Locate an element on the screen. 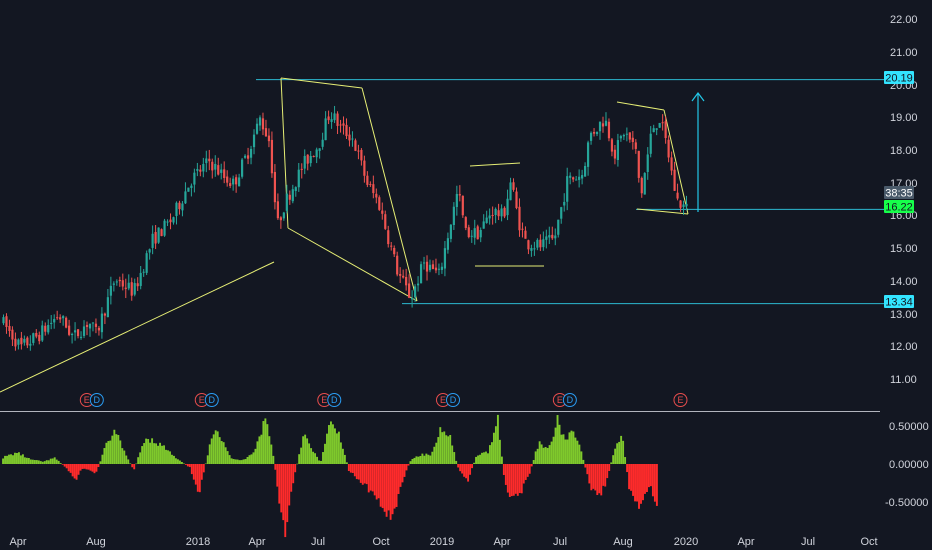 The image size is (932, 550). time-tick-label: Jul is located at coordinates (560, 542).